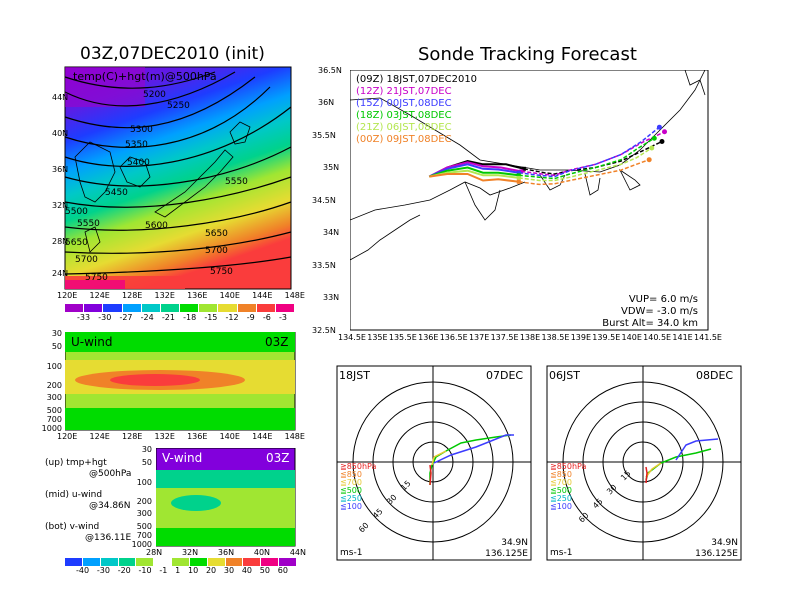 The image size is (792, 612). I want to click on note-line: @136.11E, so click(108, 538).